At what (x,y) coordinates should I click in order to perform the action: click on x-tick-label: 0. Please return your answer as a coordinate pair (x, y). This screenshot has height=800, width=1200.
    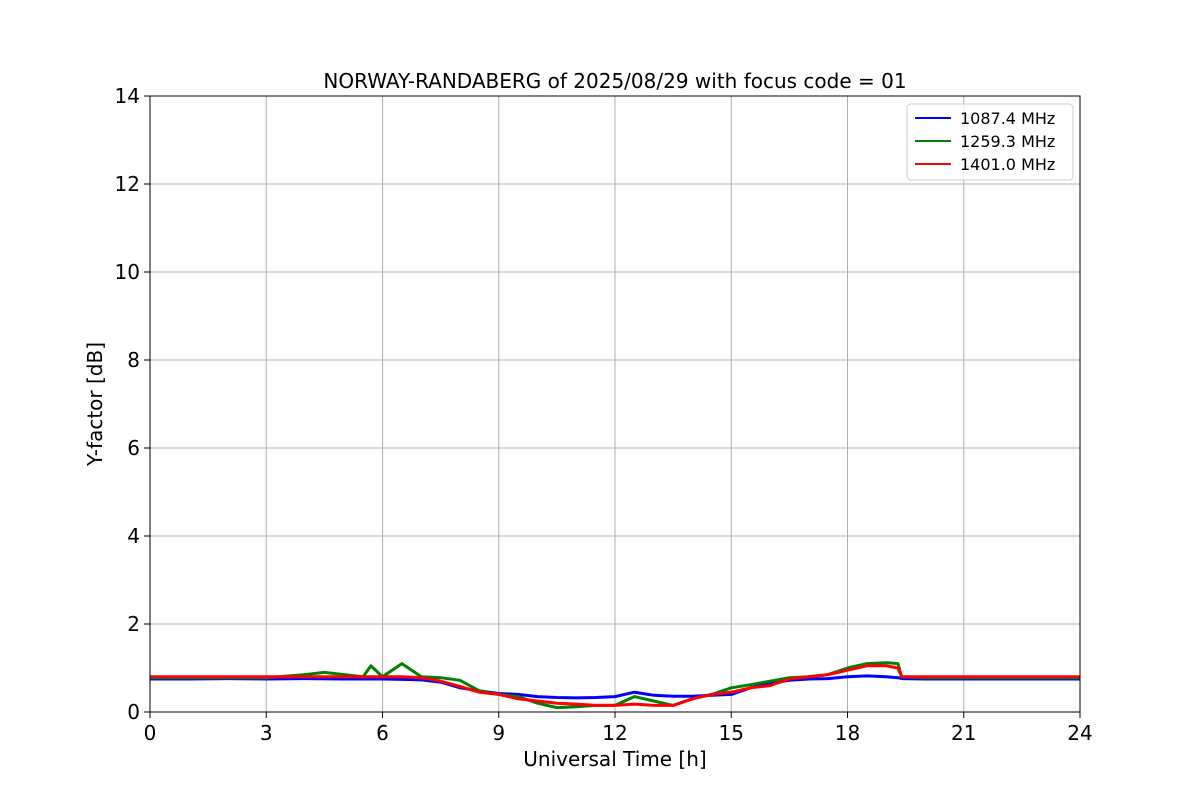
    Looking at the image, I should click on (150, 733).